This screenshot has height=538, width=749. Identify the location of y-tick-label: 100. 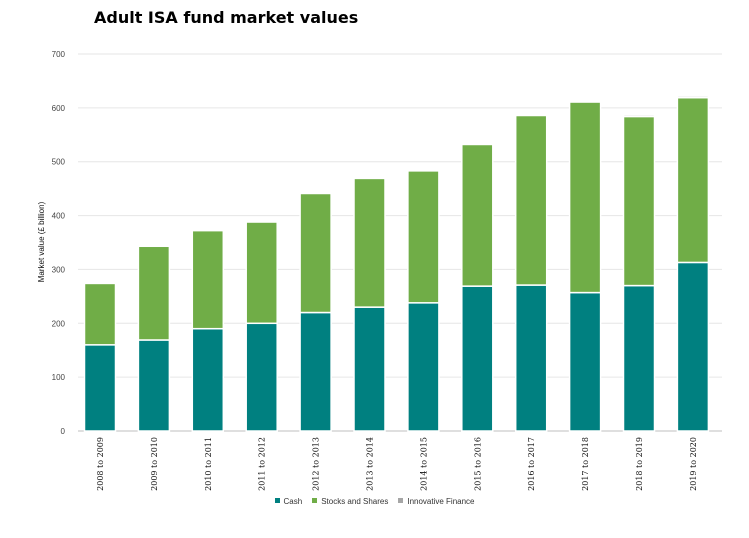
(59, 377).